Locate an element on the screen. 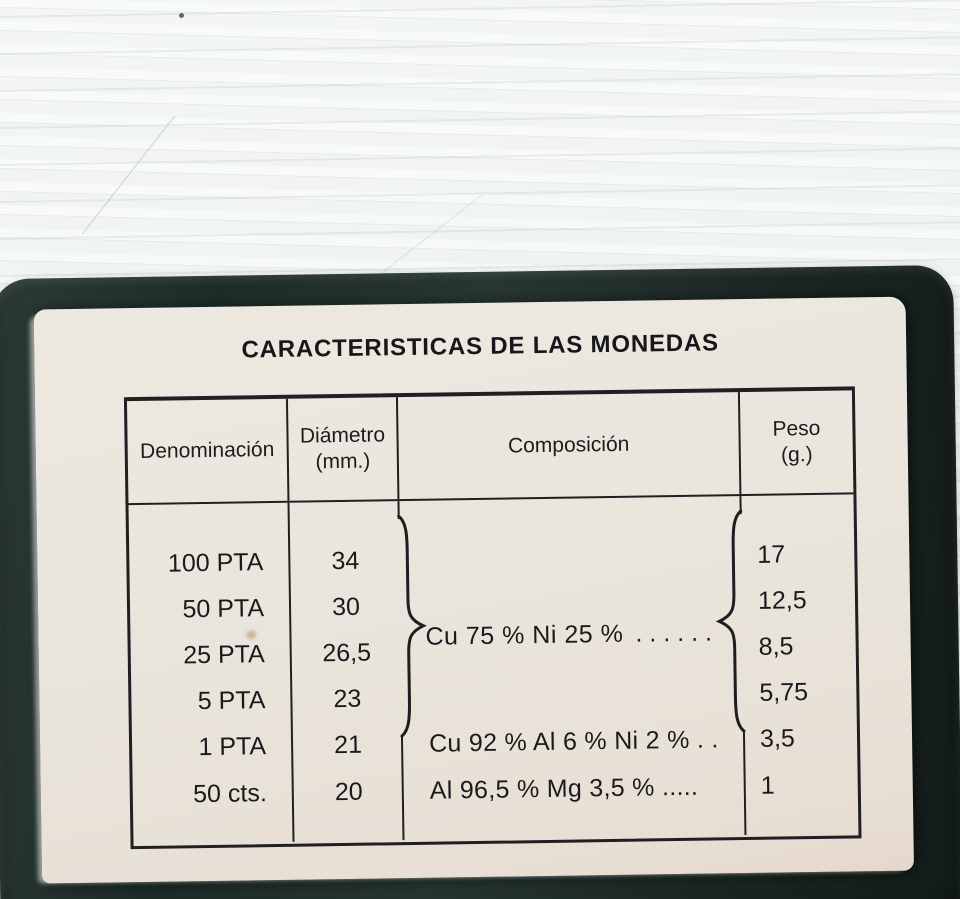  cell-peso: 17 is located at coordinates (771, 554).